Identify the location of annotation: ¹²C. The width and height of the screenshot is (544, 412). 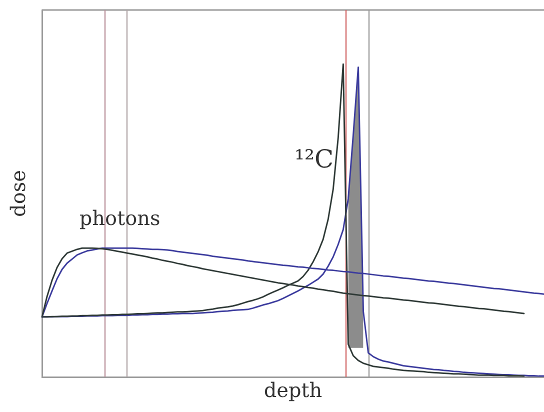
(314, 159).